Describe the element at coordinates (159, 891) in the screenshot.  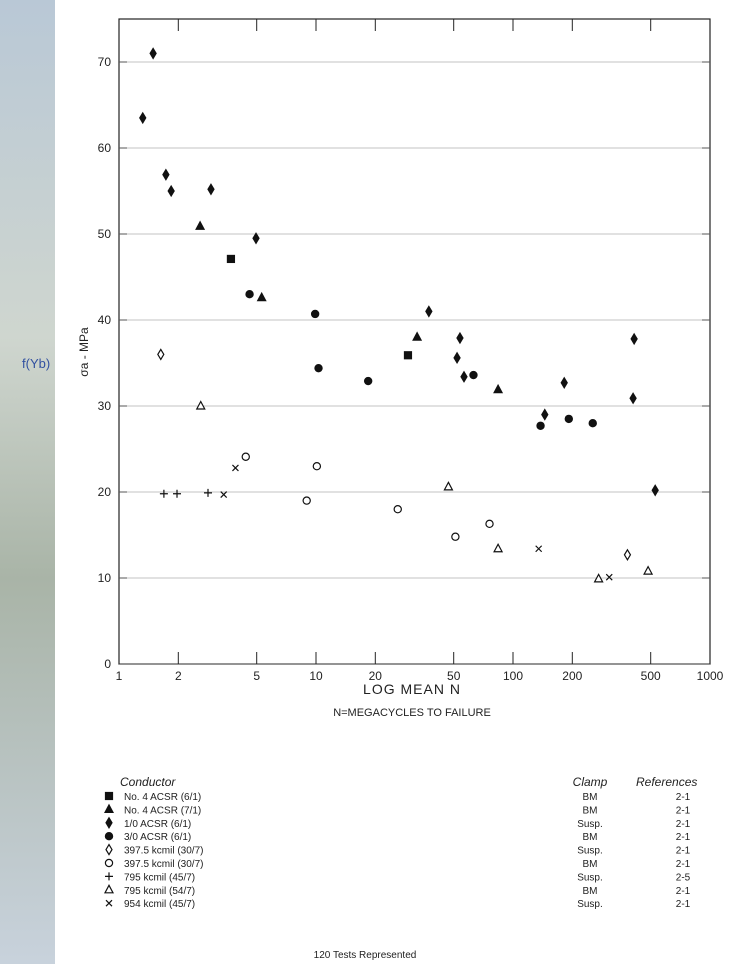
I see `legend-label: 795 kcmil (54/7)` at that location.